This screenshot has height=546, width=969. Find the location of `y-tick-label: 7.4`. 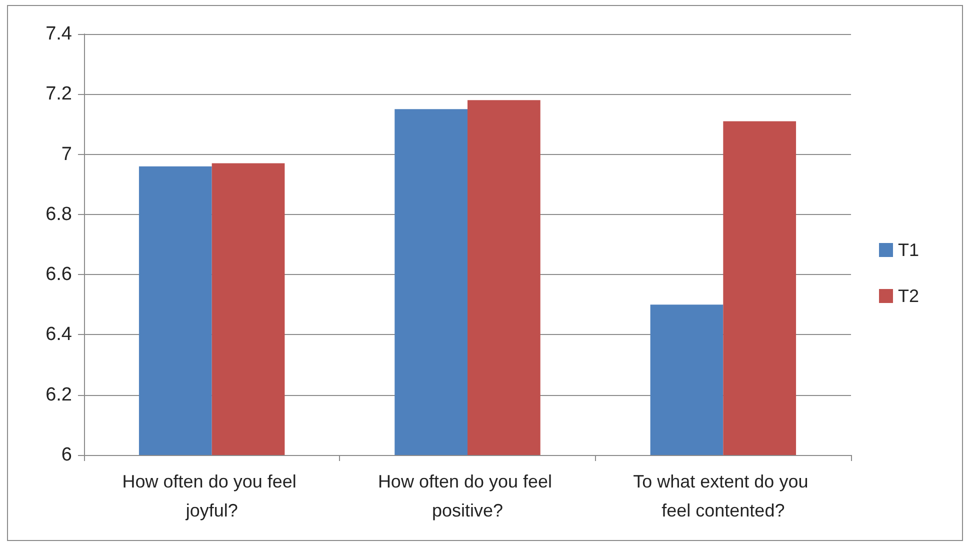

y-tick-label: 7.4 is located at coordinates (59, 34).